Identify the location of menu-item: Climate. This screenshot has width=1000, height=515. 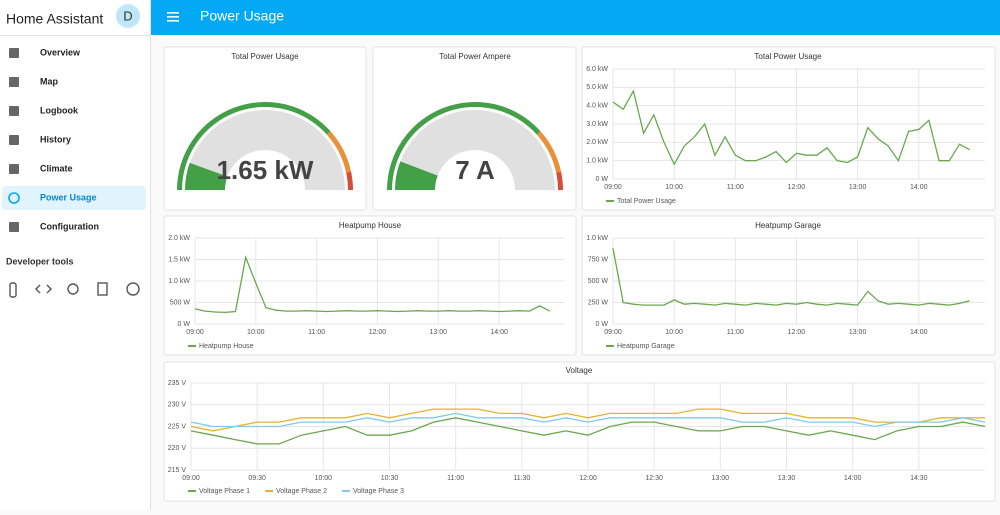
(56, 168).